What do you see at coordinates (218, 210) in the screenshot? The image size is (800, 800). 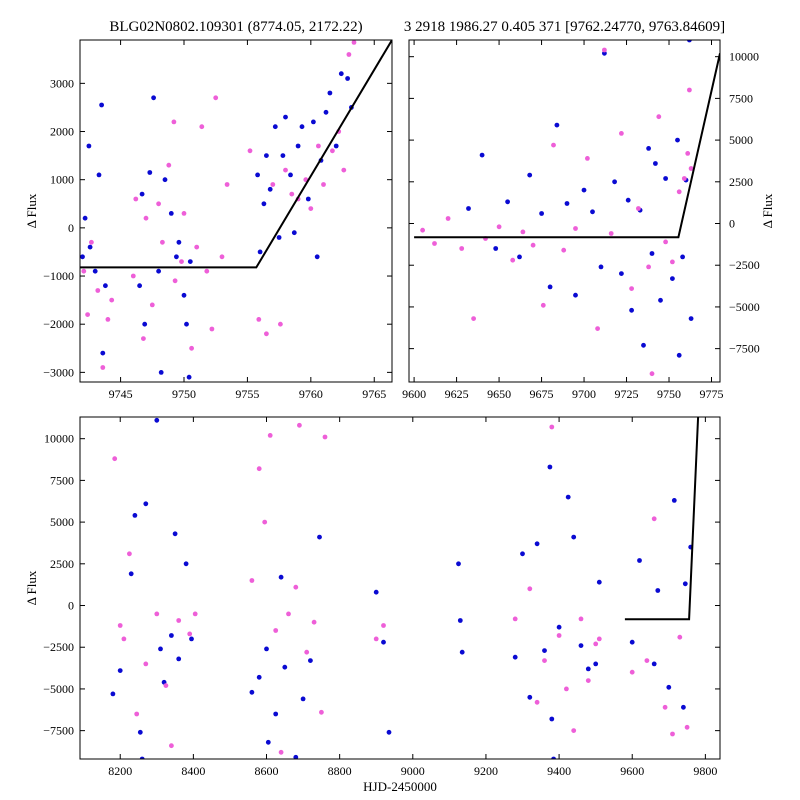 I see `data-points` at bounding box center [218, 210].